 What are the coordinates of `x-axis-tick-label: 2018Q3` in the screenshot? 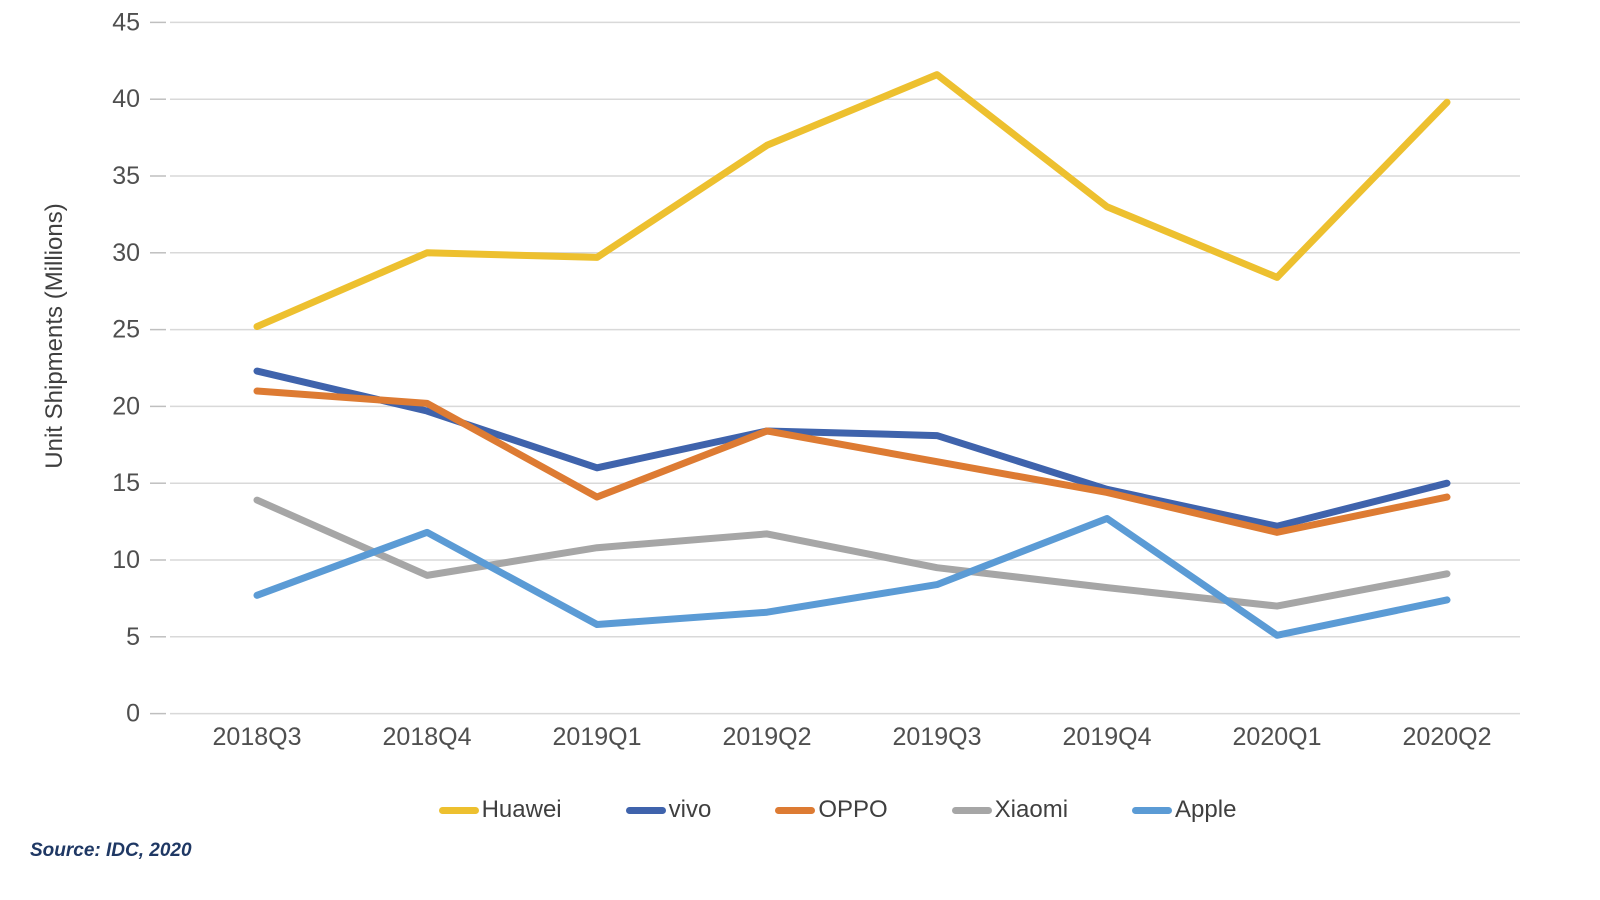 It's located at (257, 737).